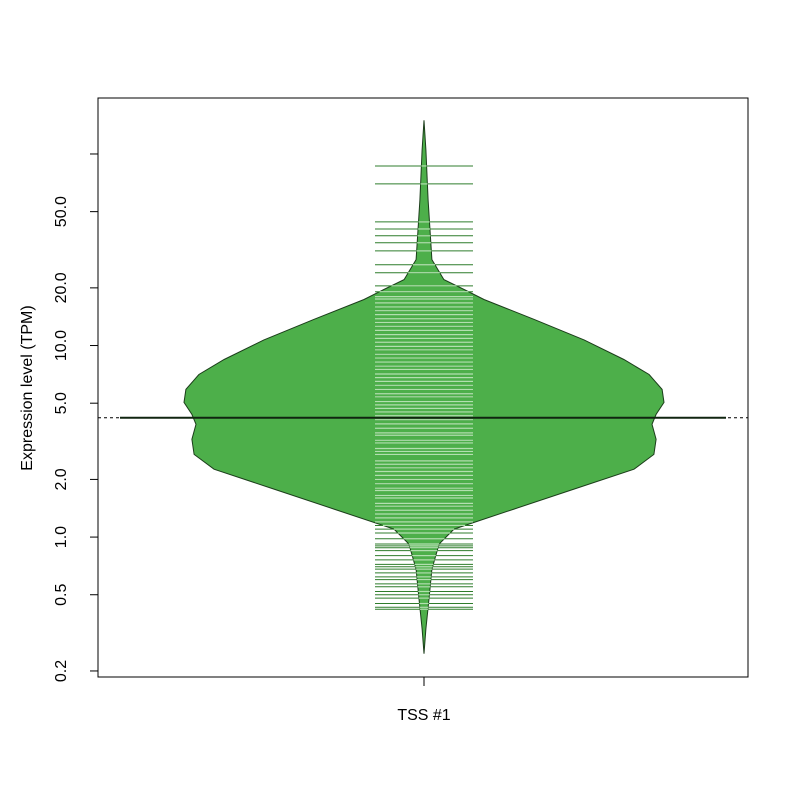 This screenshot has height=800, width=800. What do you see at coordinates (27, 387) in the screenshot?
I see `y-axis-label: Expression level (TPM)` at bounding box center [27, 387].